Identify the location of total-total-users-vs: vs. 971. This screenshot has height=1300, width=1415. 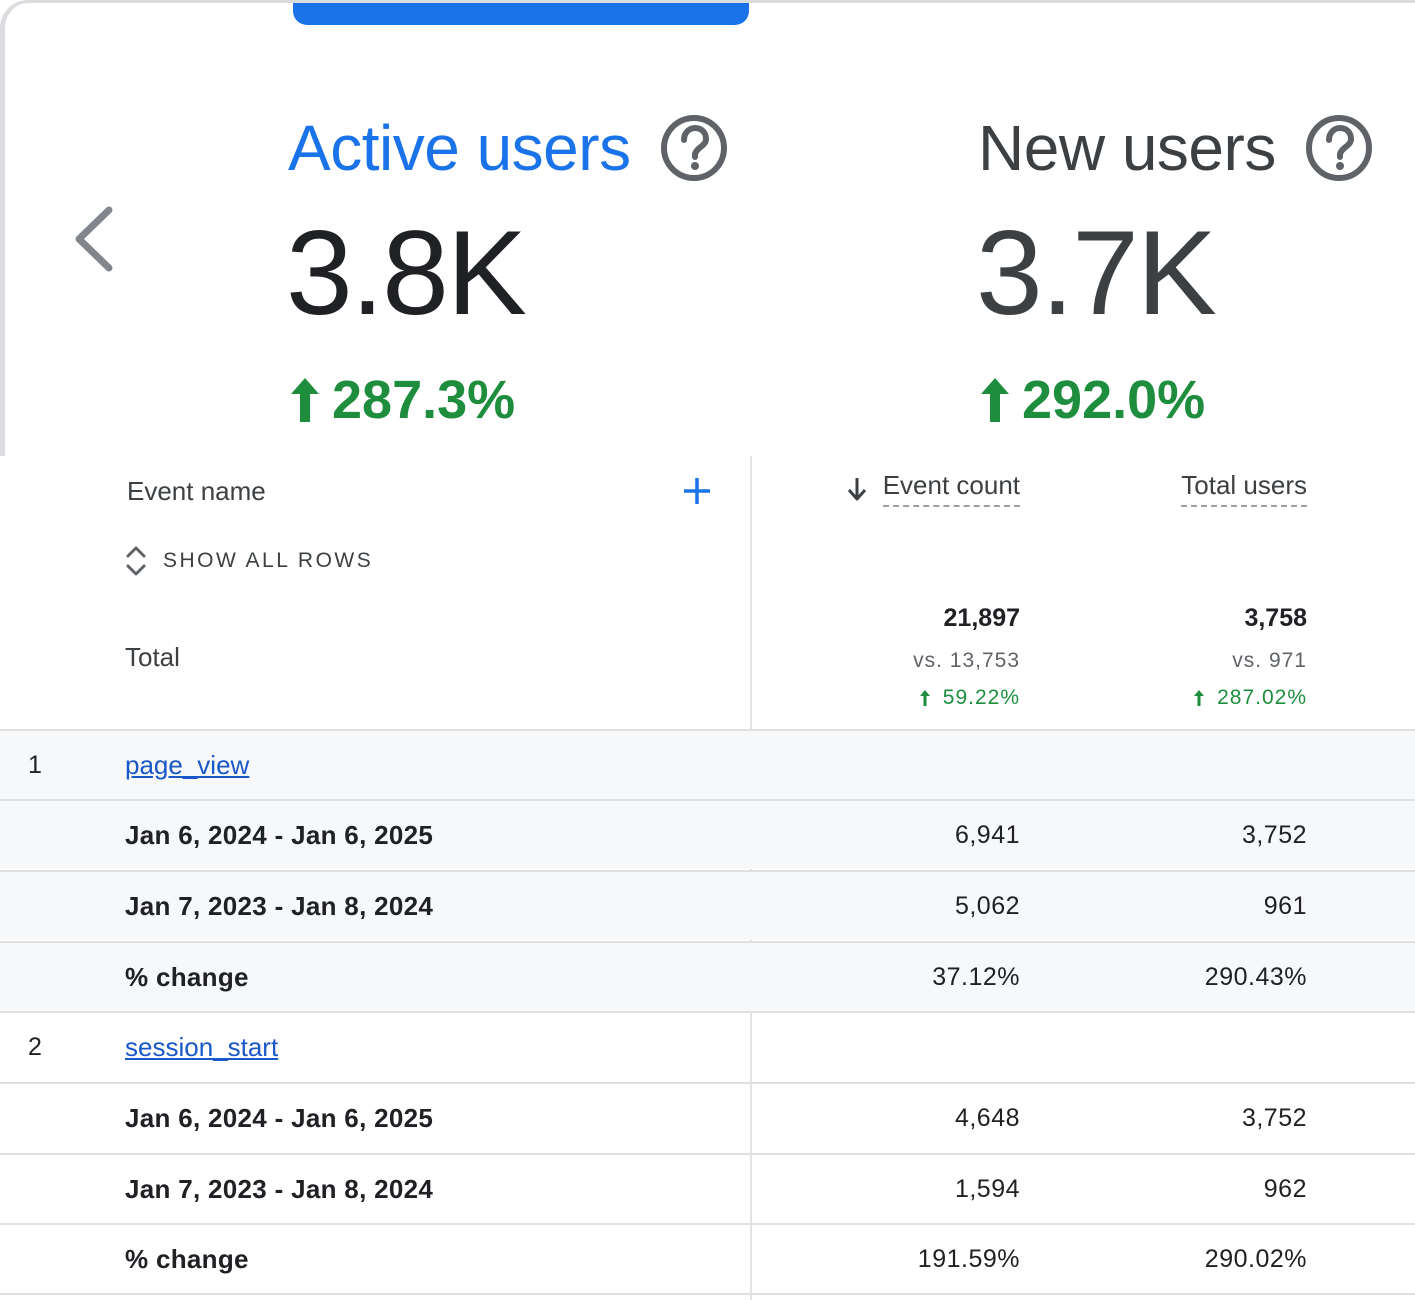
(1269, 660).